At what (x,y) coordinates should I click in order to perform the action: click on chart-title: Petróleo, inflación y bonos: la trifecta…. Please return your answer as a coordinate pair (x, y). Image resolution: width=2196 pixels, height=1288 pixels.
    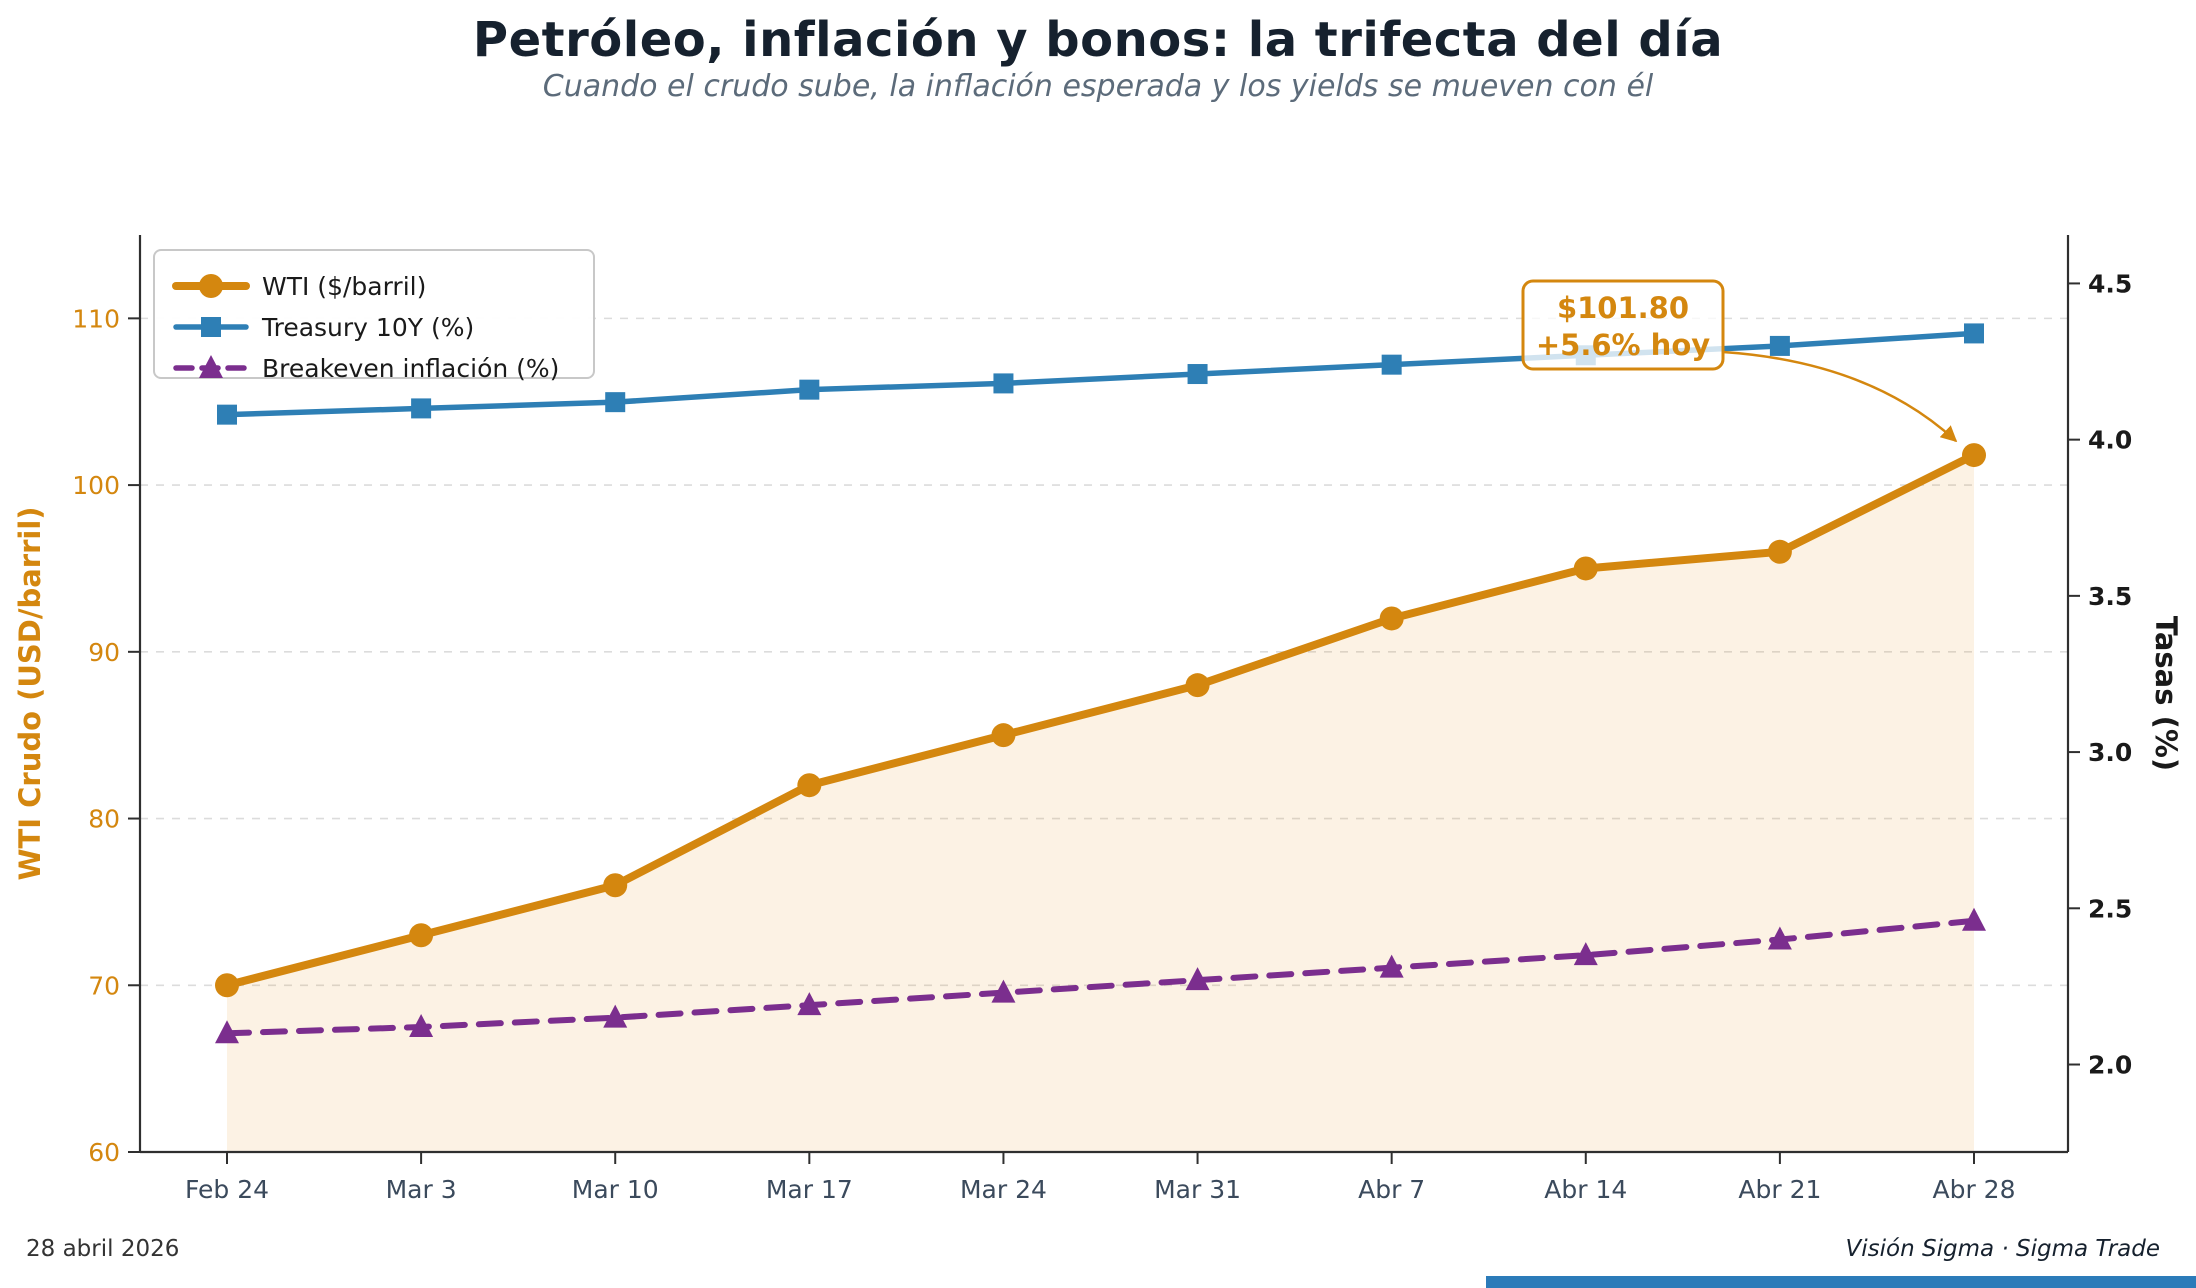
    Looking at the image, I should click on (1098, 40).